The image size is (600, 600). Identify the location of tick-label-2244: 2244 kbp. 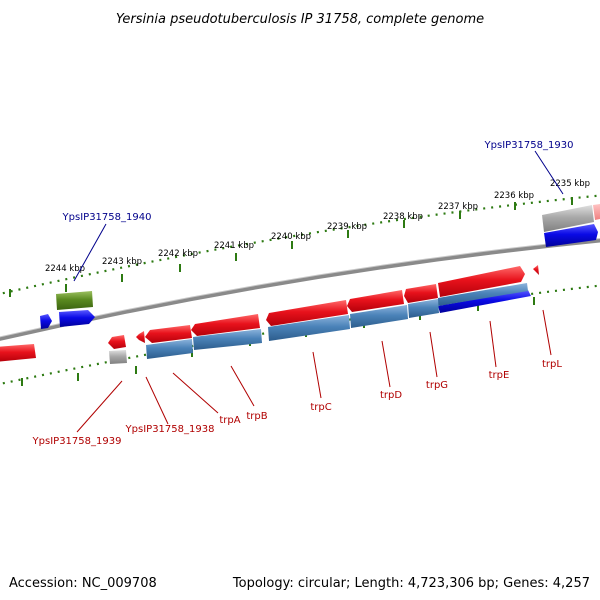
(65, 269).